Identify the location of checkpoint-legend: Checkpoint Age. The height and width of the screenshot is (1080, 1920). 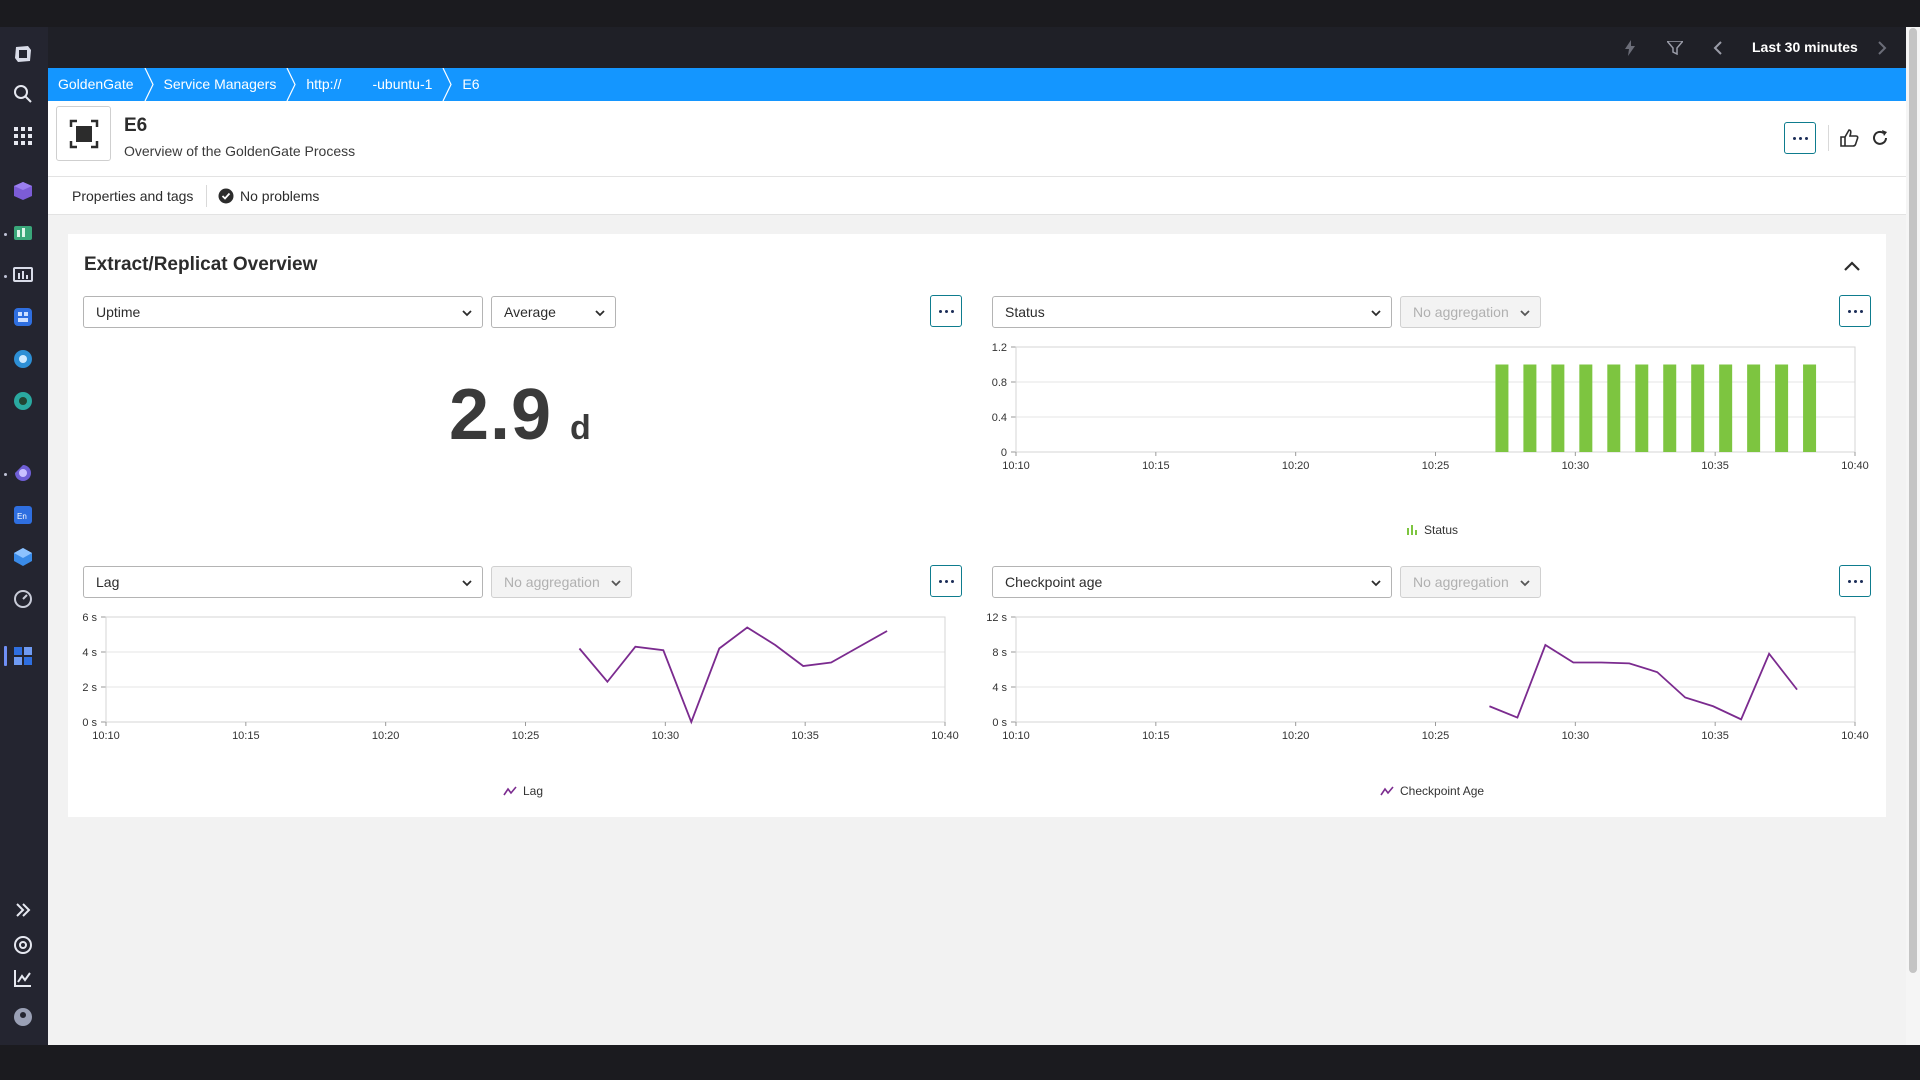
(1432, 791).